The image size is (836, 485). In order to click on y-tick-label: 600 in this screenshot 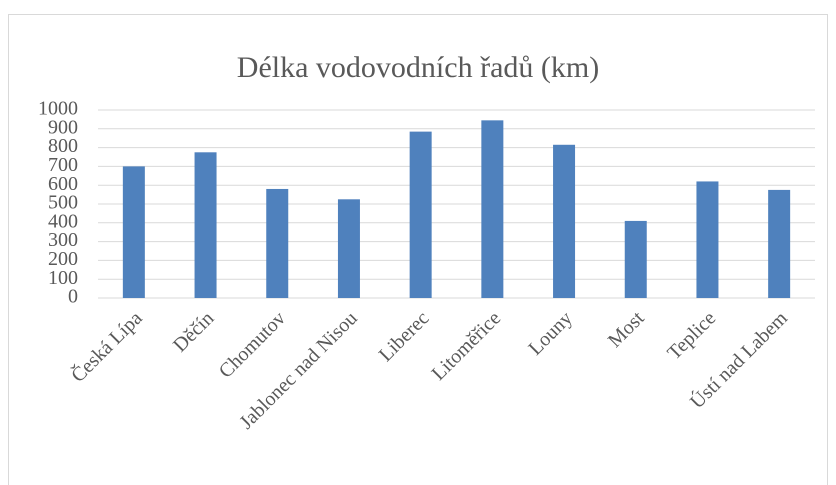, I will do `click(63, 184)`.